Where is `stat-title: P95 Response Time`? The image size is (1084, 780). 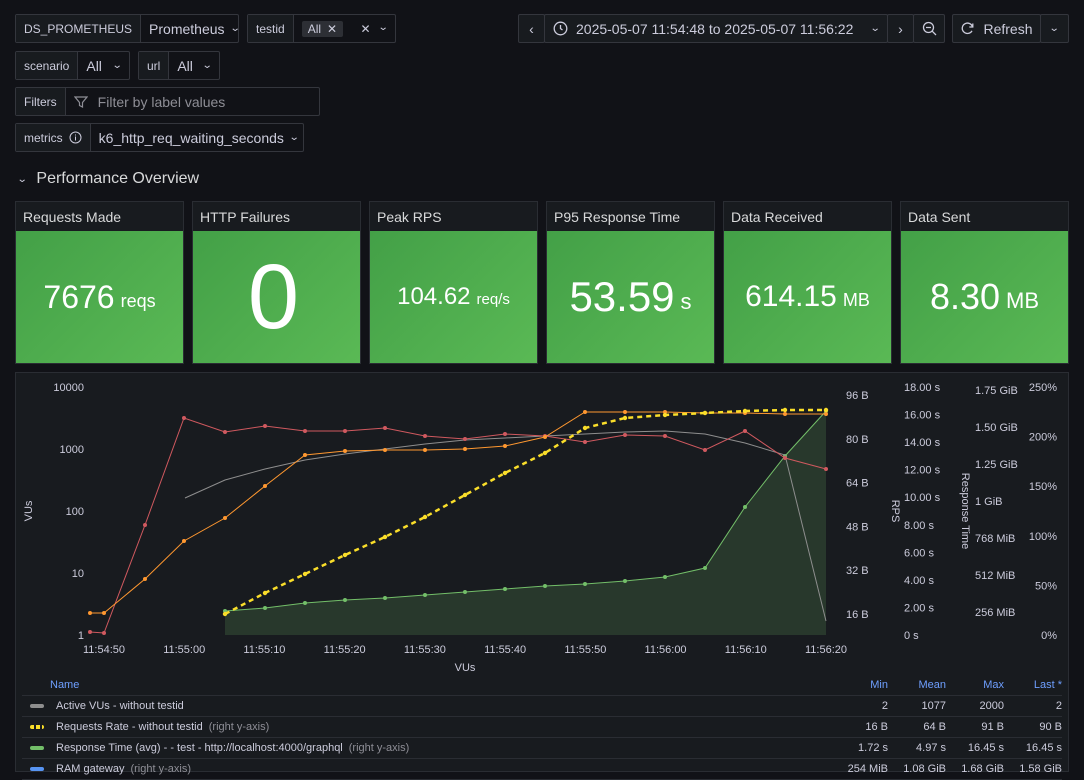 stat-title: P95 Response Time is located at coordinates (617, 216).